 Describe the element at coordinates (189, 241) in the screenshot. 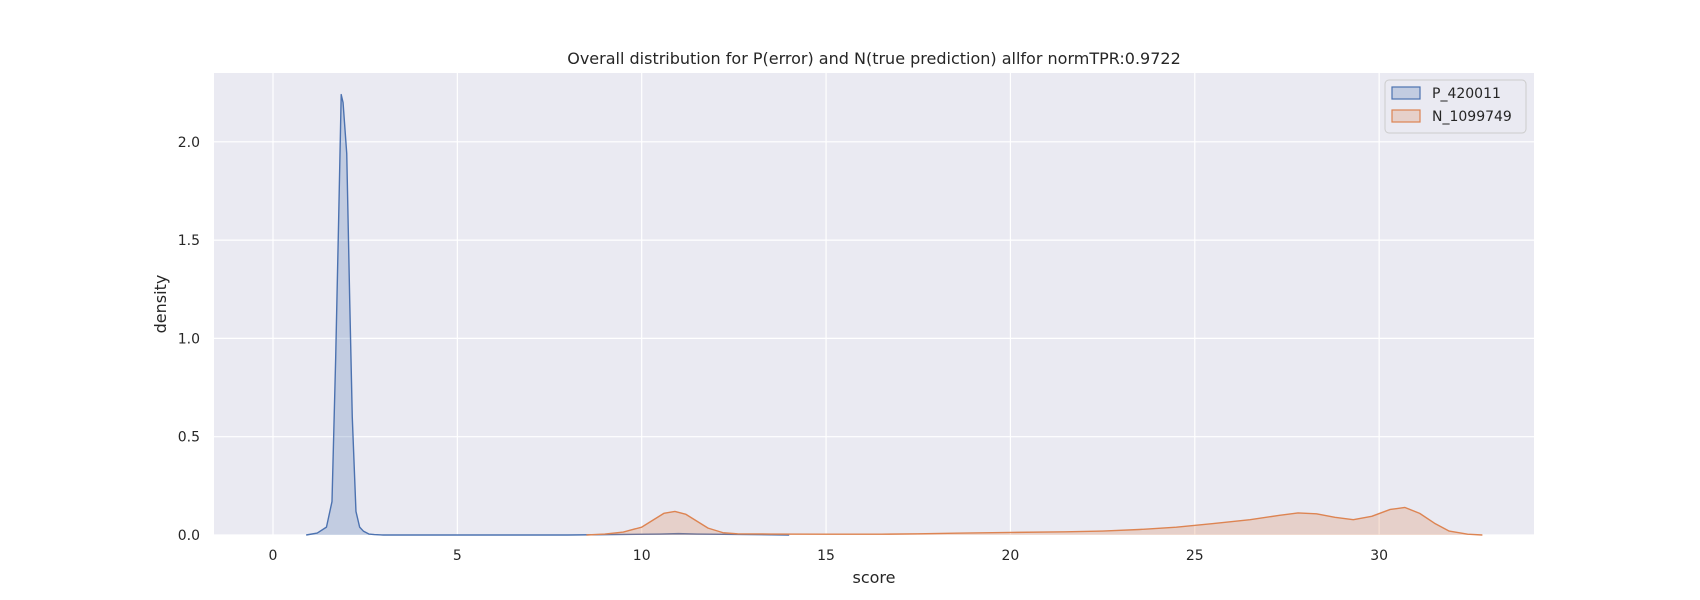

I see `y-tick-label: 1.5` at that location.